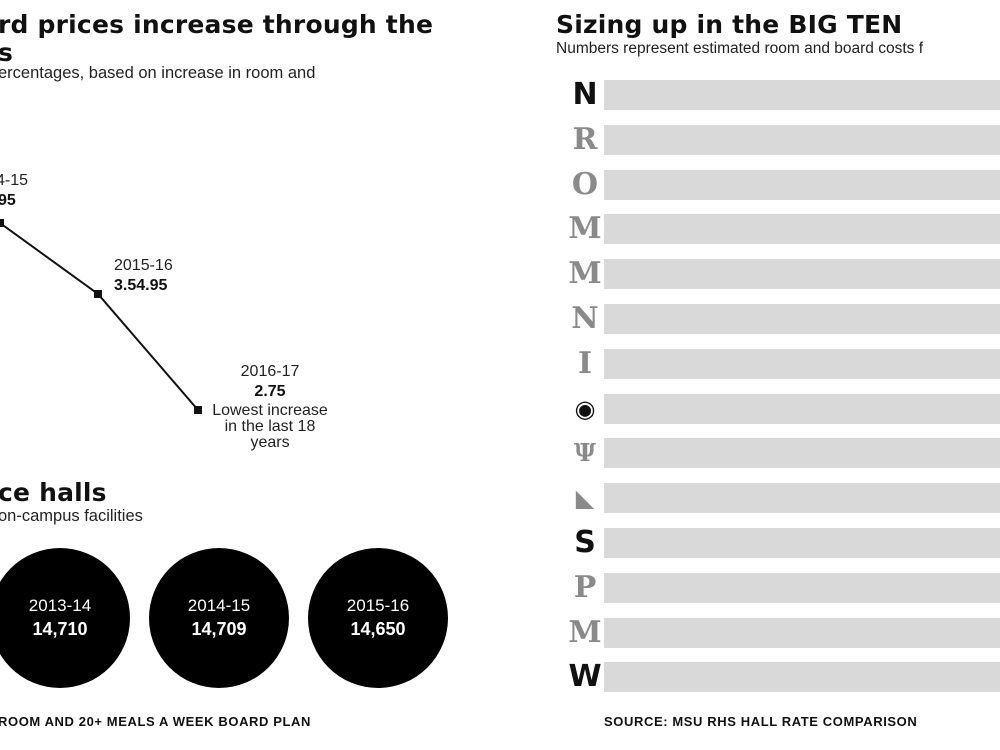 This screenshot has width=1000, height=750. What do you see at coordinates (7, 52) in the screenshot?
I see `left-chart-title-line2: s` at bounding box center [7, 52].